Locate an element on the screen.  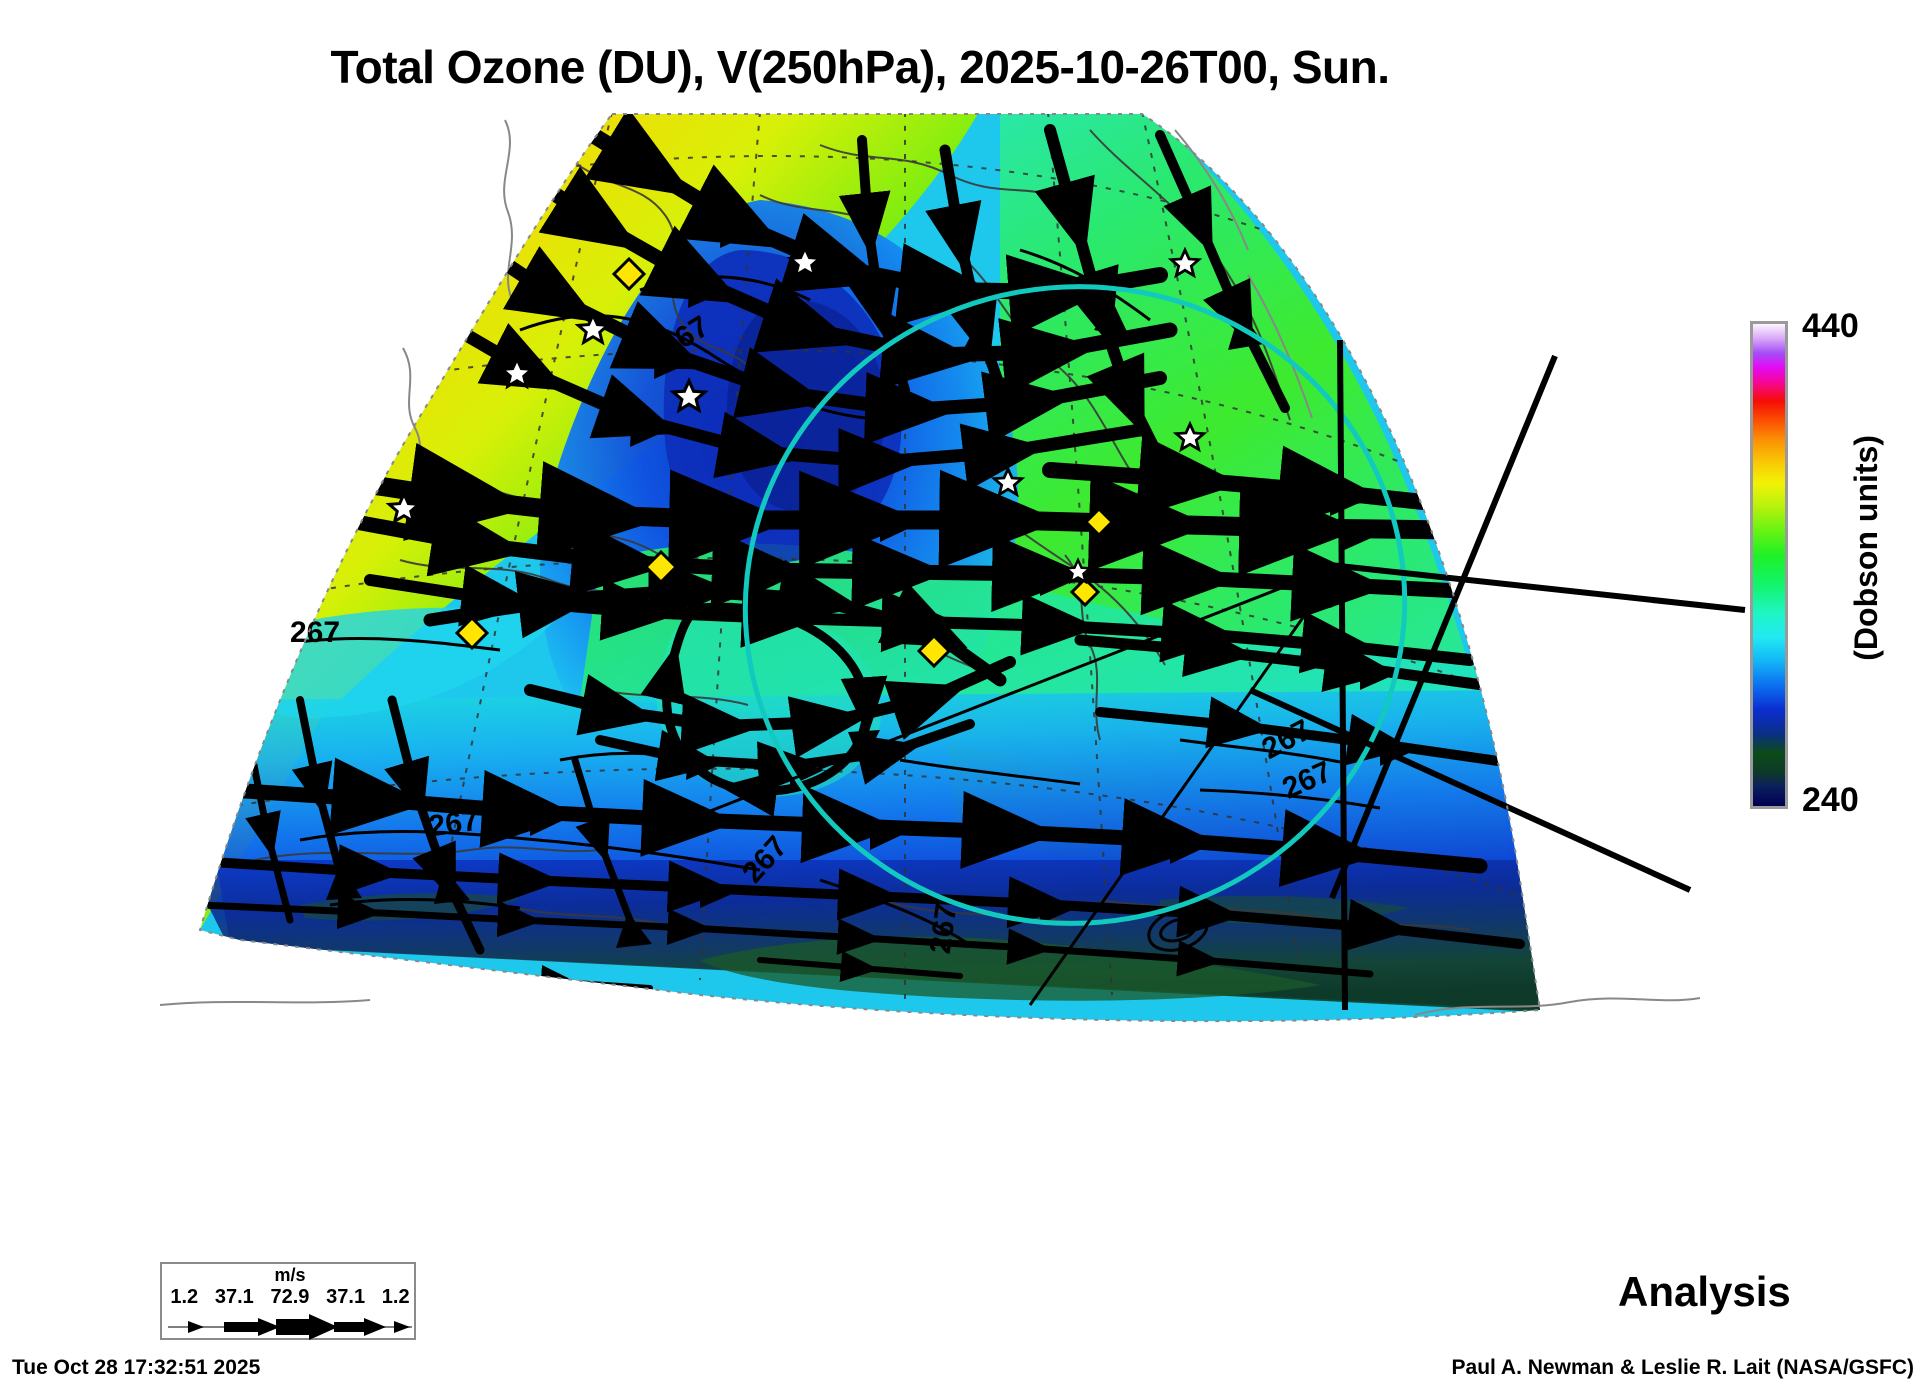
wind-scale-values: 1.2 37.1 72.9 37.1 1.2 is located at coordinates (290, 1297).